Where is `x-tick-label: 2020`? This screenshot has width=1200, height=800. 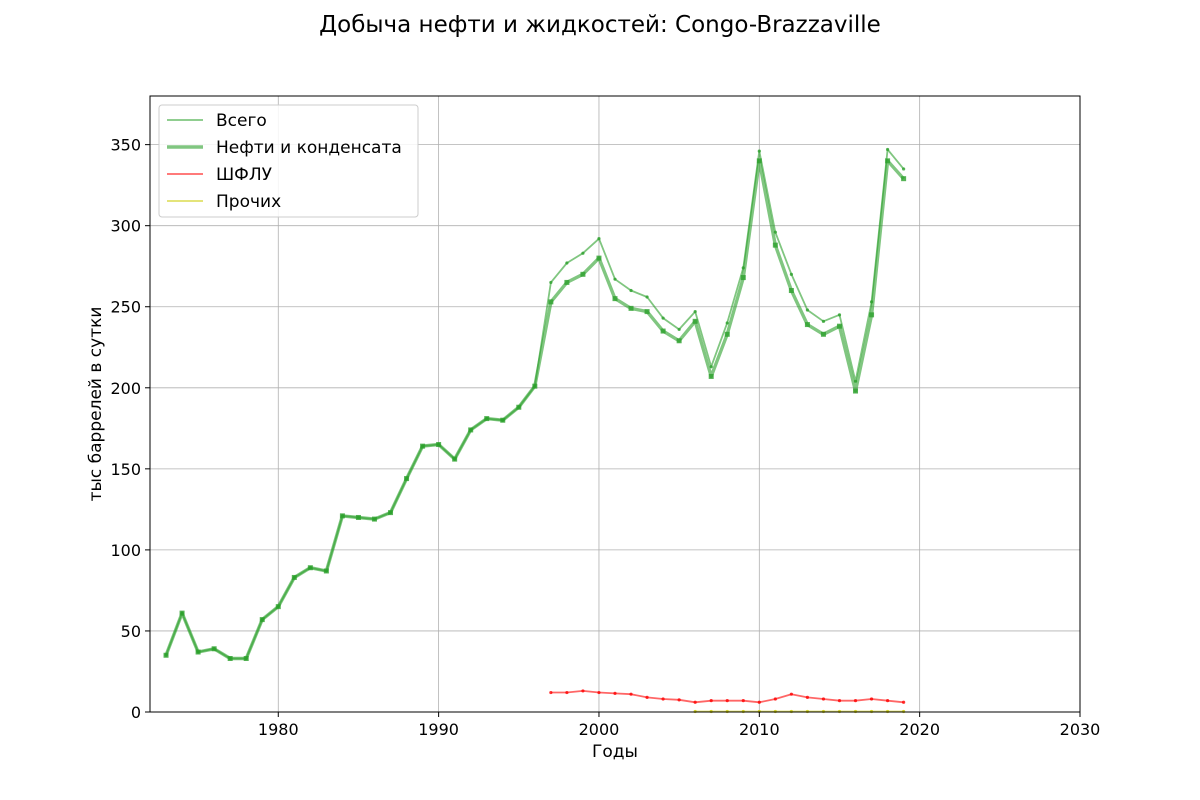 x-tick-label: 2020 is located at coordinates (919, 729).